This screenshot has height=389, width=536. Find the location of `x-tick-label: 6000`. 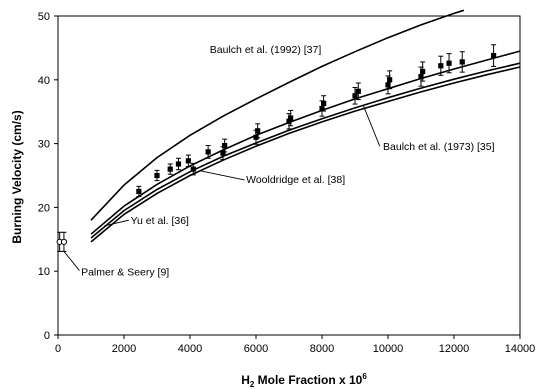

x-tick-label: 6000 is located at coordinates (256, 349).